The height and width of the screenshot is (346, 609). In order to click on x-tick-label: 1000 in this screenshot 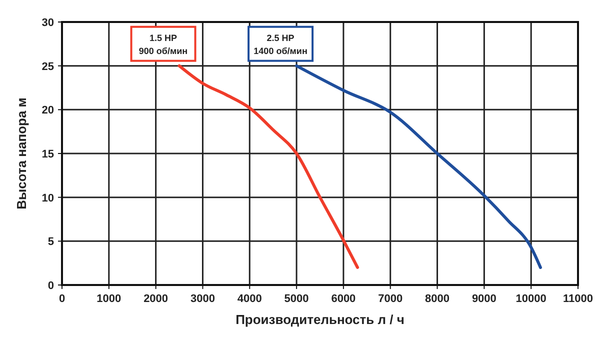, I will do `click(109, 299)`.